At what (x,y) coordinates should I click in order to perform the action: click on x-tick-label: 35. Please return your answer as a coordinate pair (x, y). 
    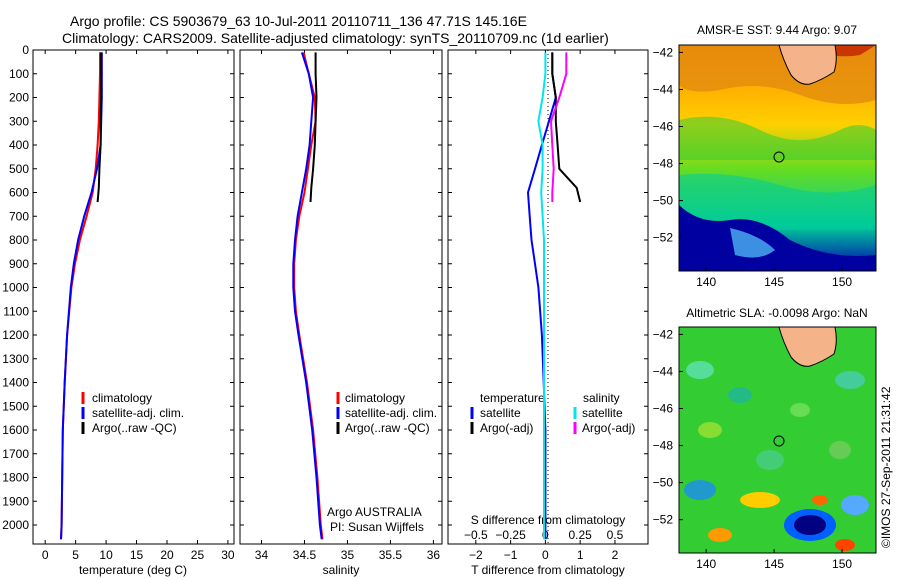
    Looking at the image, I should click on (348, 555).